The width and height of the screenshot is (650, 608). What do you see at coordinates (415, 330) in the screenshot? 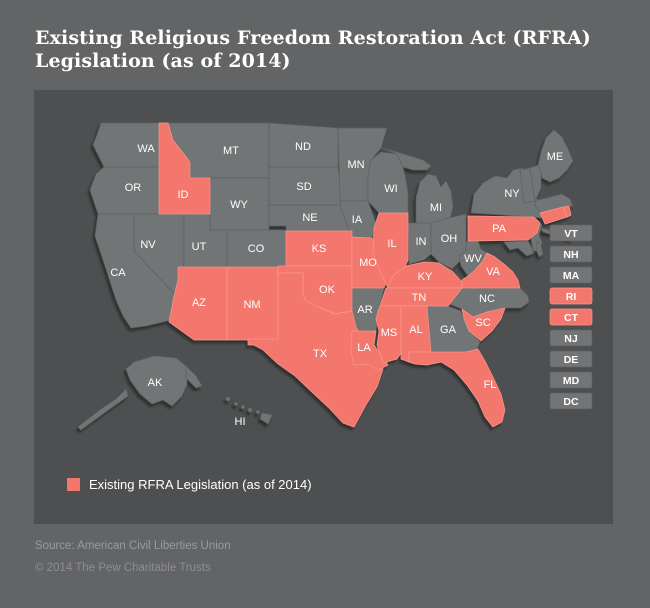
I see `state-label-al: AL` at bounding box center [415, 330].